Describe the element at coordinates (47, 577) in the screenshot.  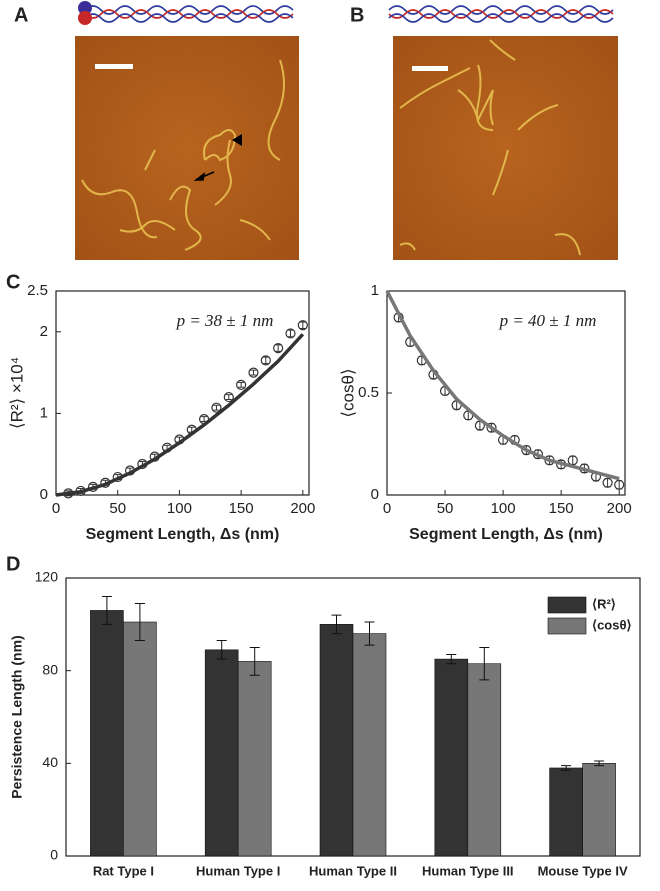
I see `y-tick-label: 120` at that location.